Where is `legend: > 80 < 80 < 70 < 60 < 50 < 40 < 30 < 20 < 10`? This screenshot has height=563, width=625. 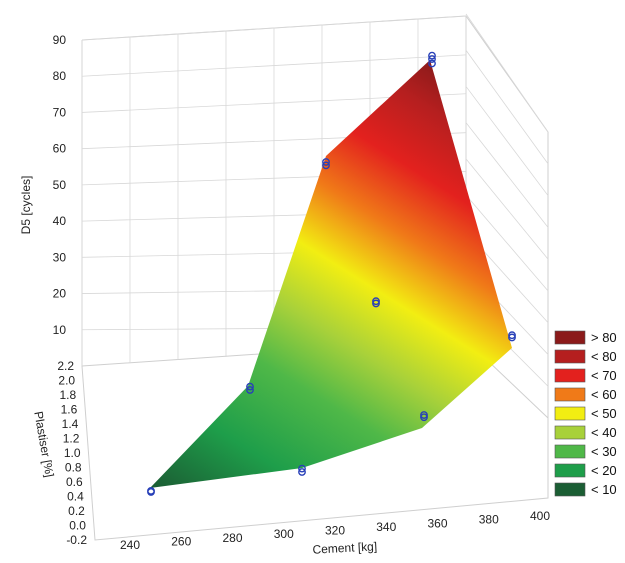
legend: > 80 < 80 < 70 < 60 < 50 < 40 < 30 < 20 < 10 is located at coordinates (585, 413).